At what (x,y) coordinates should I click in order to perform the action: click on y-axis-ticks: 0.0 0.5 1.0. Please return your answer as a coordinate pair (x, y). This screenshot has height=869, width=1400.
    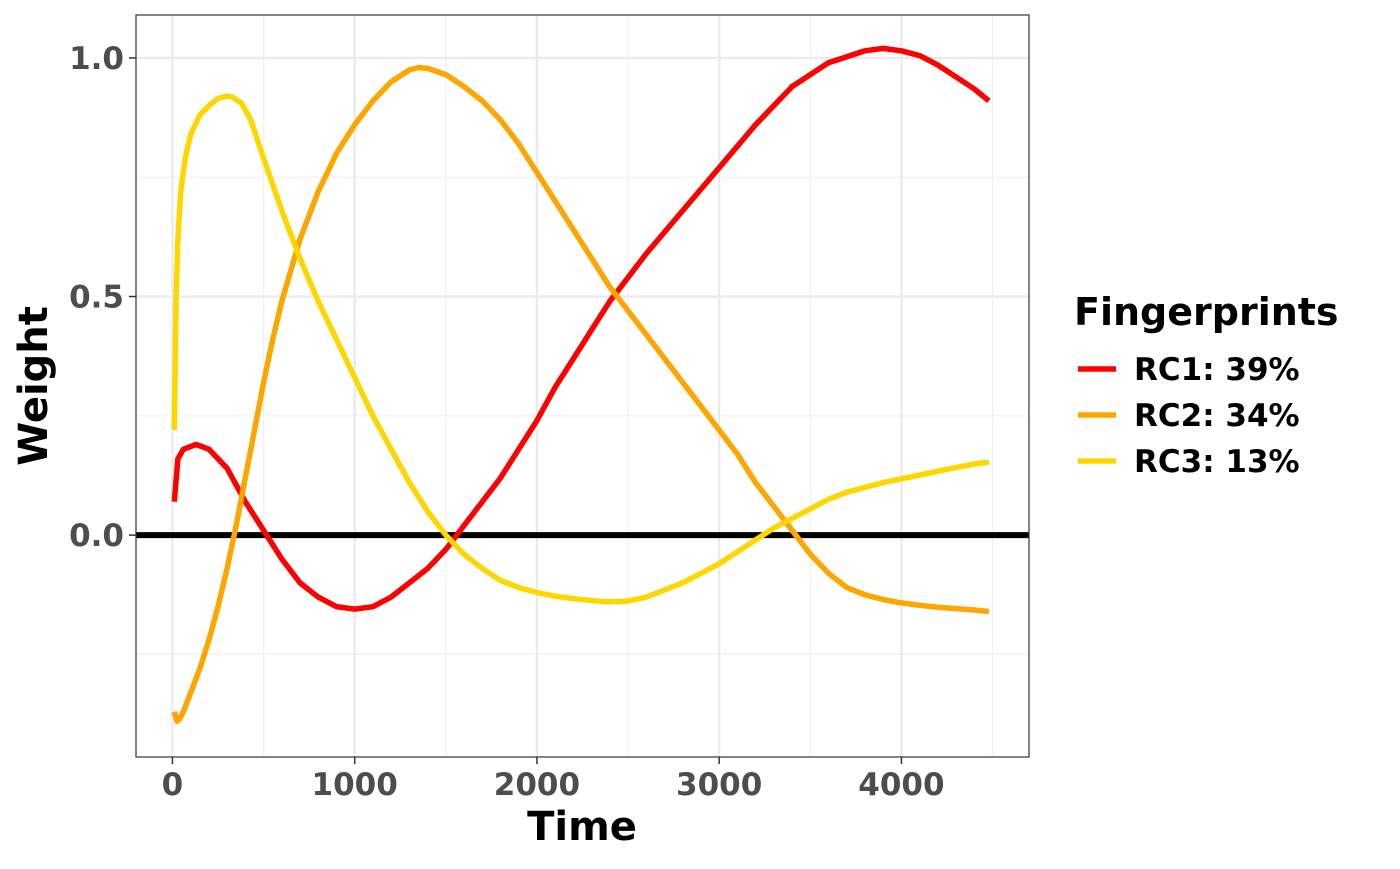
    Looking at the image, I should click on (102, 297).